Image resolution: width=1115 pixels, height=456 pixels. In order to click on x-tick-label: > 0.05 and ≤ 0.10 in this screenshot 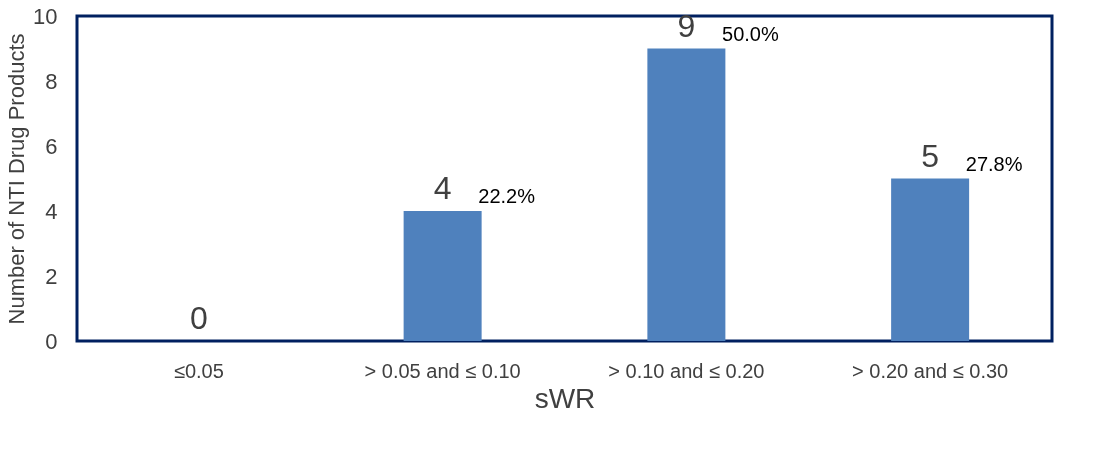, I will do `click(442, 370)`.